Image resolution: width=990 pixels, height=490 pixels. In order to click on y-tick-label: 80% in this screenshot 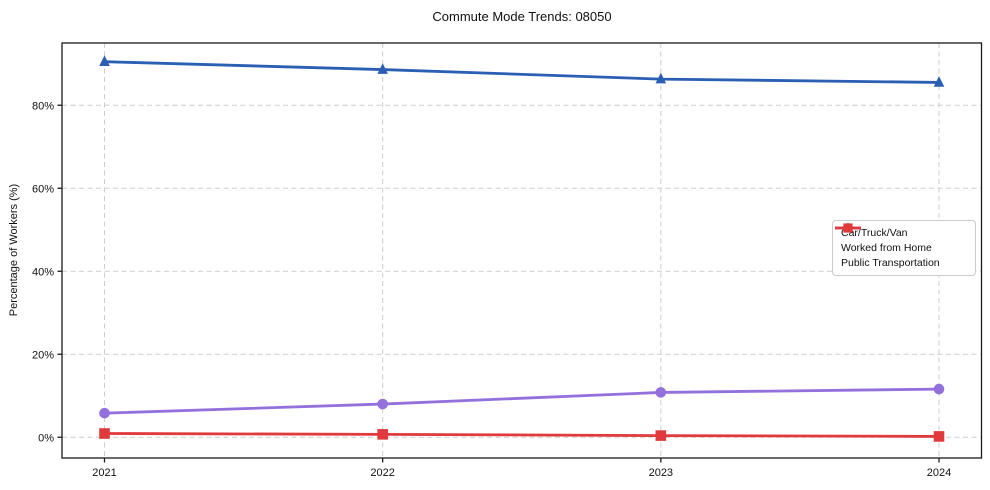, I will do `click(43, 106)`.